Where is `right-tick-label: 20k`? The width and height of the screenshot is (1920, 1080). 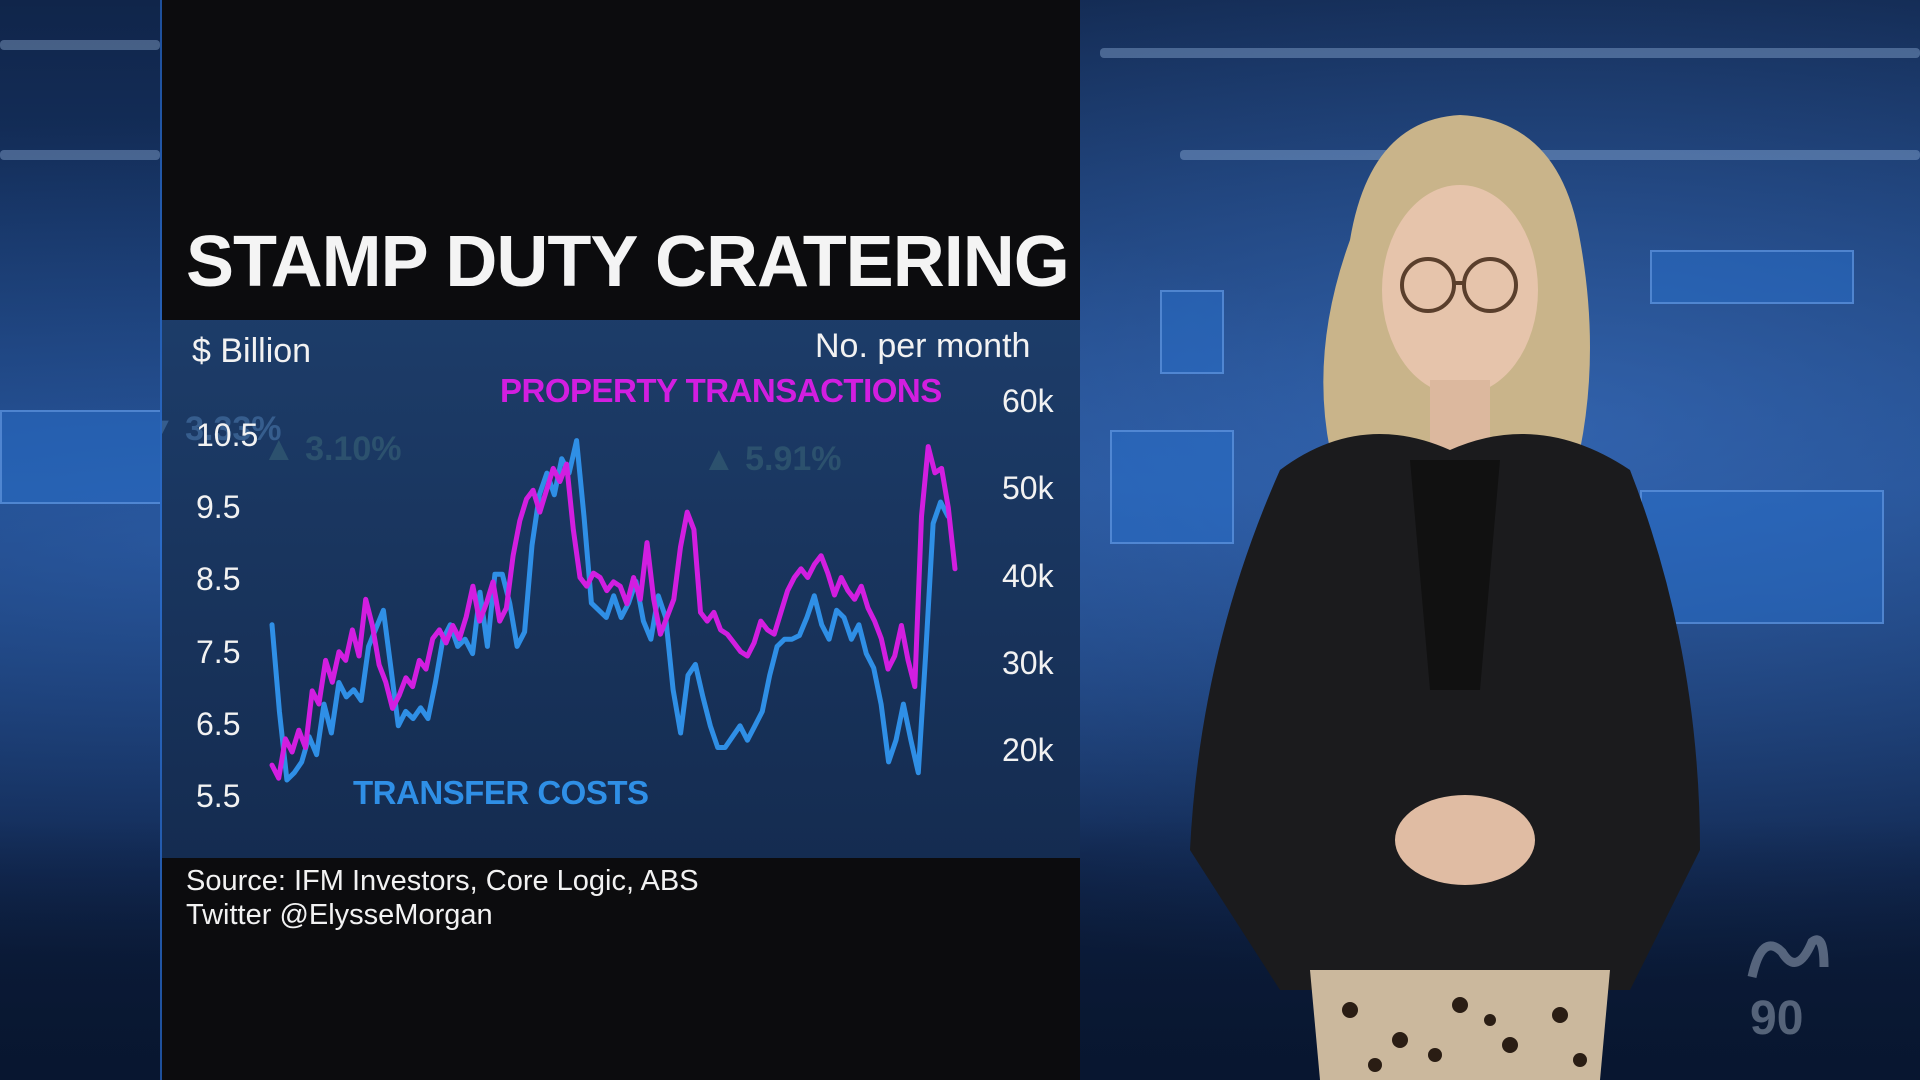
right-tick-label: 20k is located at coordinates (1028, 750).